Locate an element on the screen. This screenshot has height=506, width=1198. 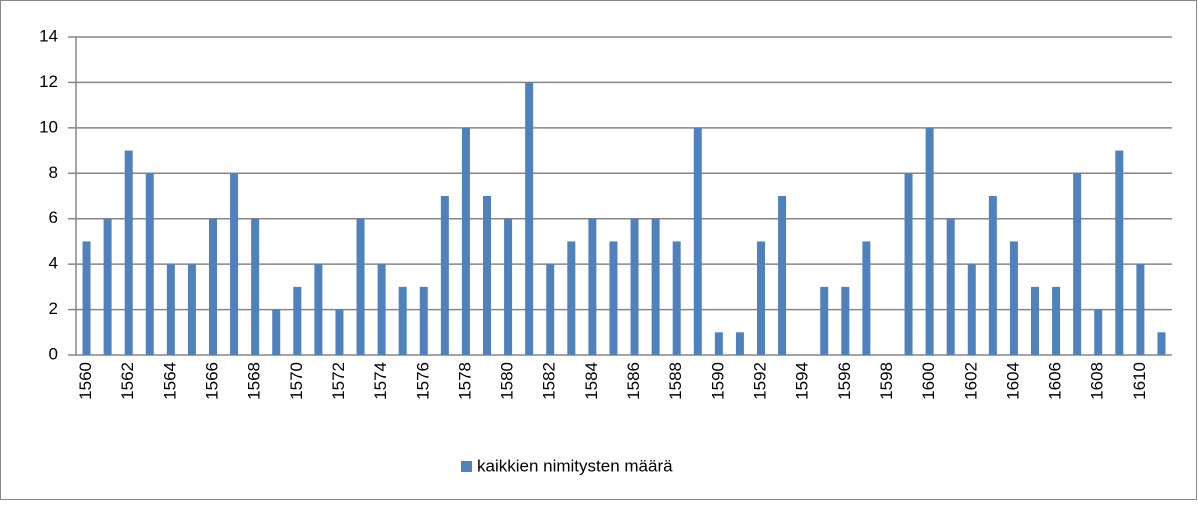
x-tick-label: 1572 is located at coordinates (338, 381).